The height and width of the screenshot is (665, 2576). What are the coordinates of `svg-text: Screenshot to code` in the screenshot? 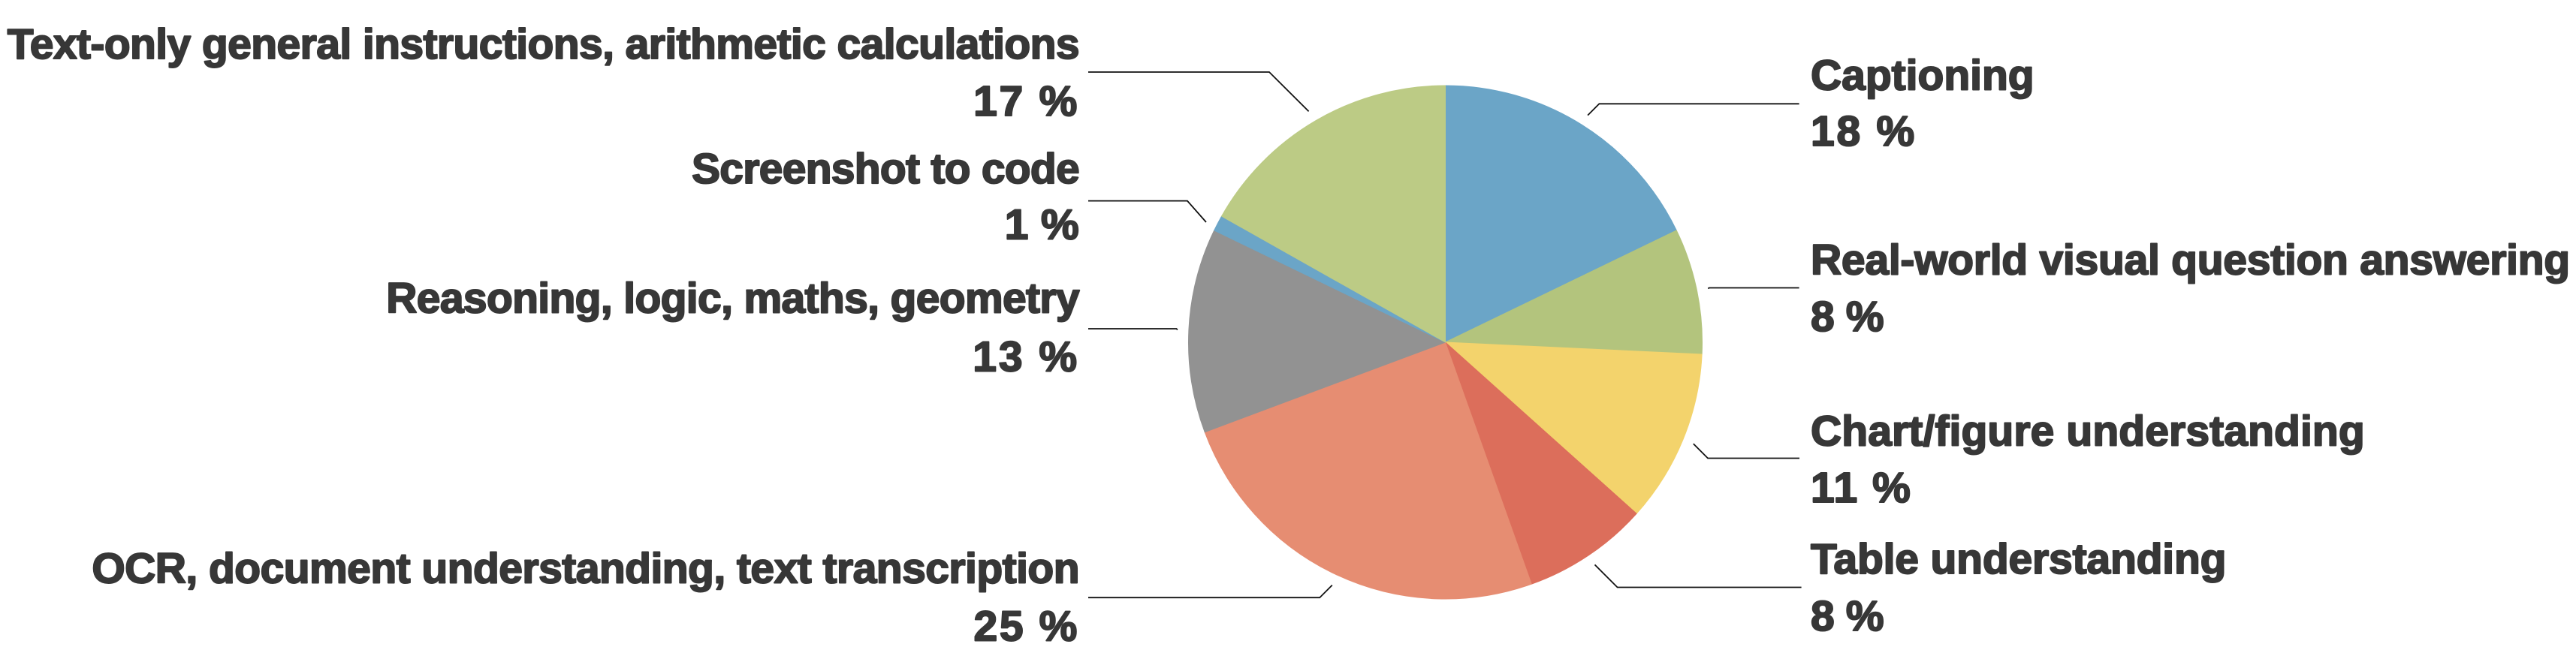 It's located at (885, 169).